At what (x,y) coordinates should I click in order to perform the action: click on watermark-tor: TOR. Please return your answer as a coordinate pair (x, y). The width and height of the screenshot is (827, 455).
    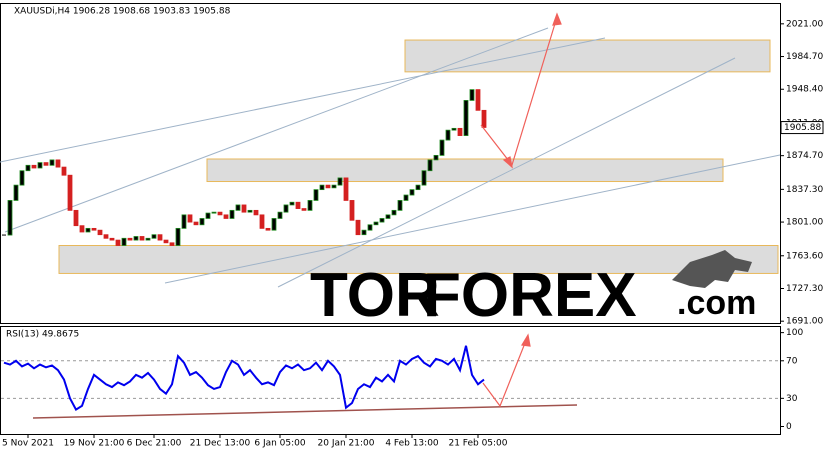
    Looking at the image, I should click on (375, 295).